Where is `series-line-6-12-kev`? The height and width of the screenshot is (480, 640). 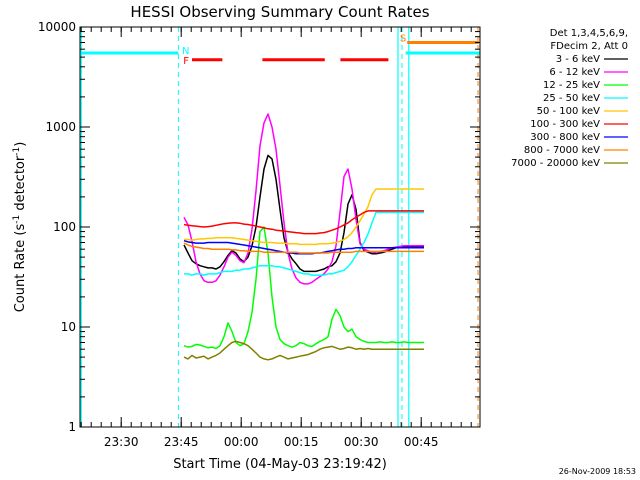 series-line-6-12-kev is located at coordinates (303, 199).